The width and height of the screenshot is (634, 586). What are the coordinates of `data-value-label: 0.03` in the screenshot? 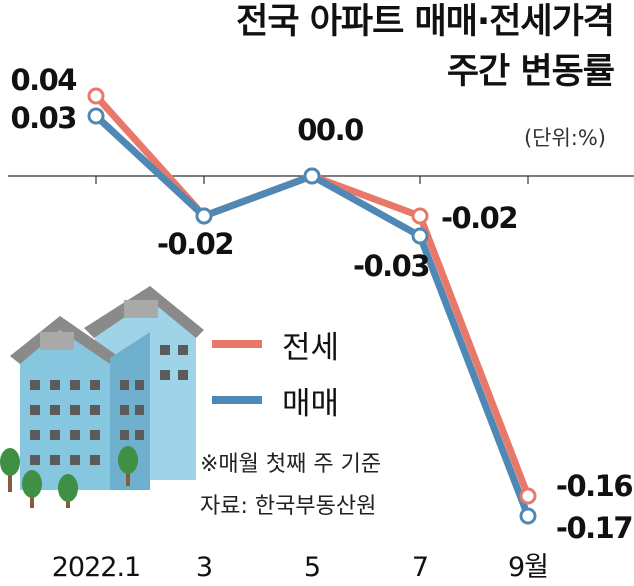 It's located at (43, 118).